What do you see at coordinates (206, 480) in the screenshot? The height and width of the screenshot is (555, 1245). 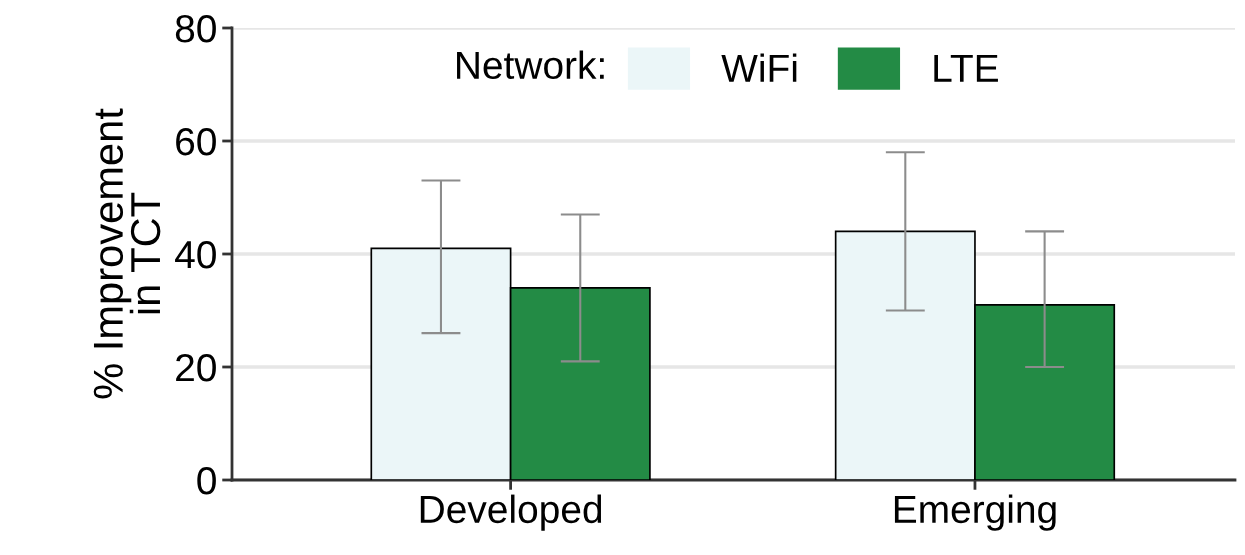 I see `y-tick-label: 0` at bounding box center [206, 480].